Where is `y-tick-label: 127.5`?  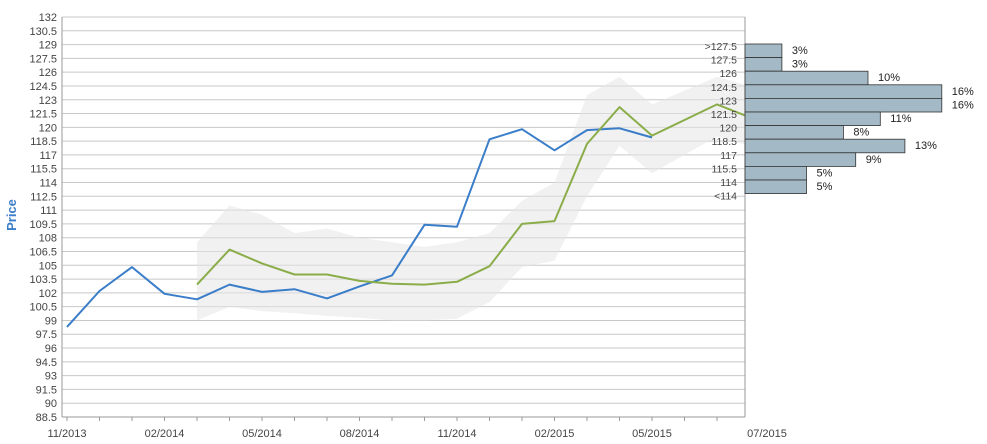 y-tick-label: 127.5 is located at coordinates (43, 59).